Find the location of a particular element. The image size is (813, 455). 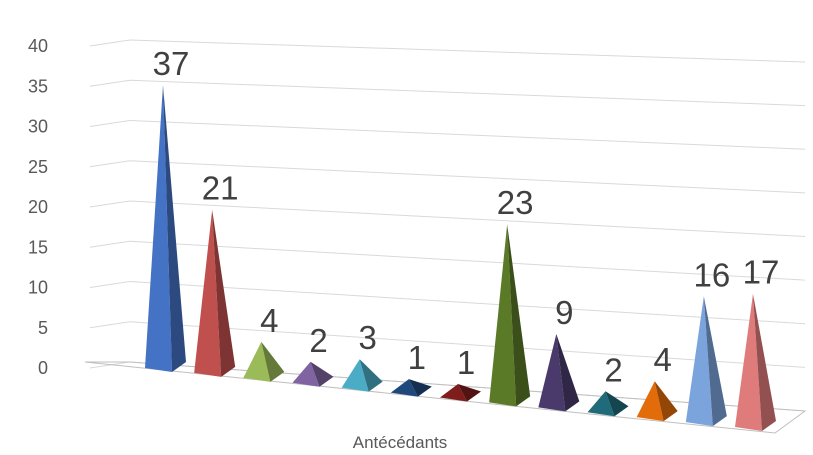

y-tick-label: 40 is located at coordinates (38, 46).